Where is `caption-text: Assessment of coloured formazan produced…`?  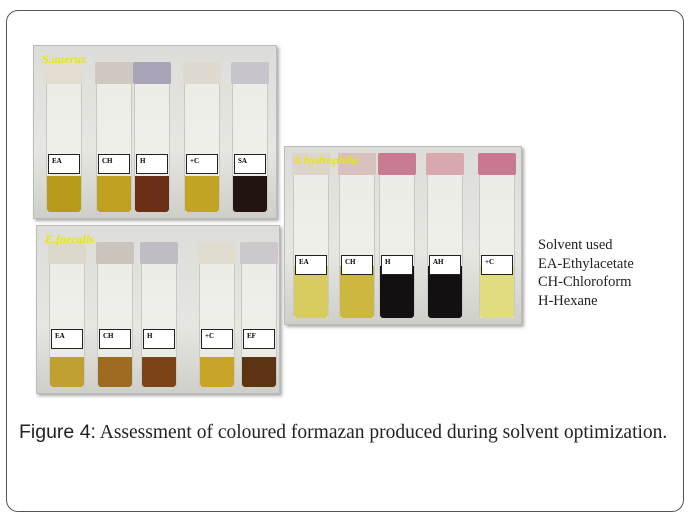
caption-text: Assessment of coloured formazan produced… is located at coordinates (381, 432).